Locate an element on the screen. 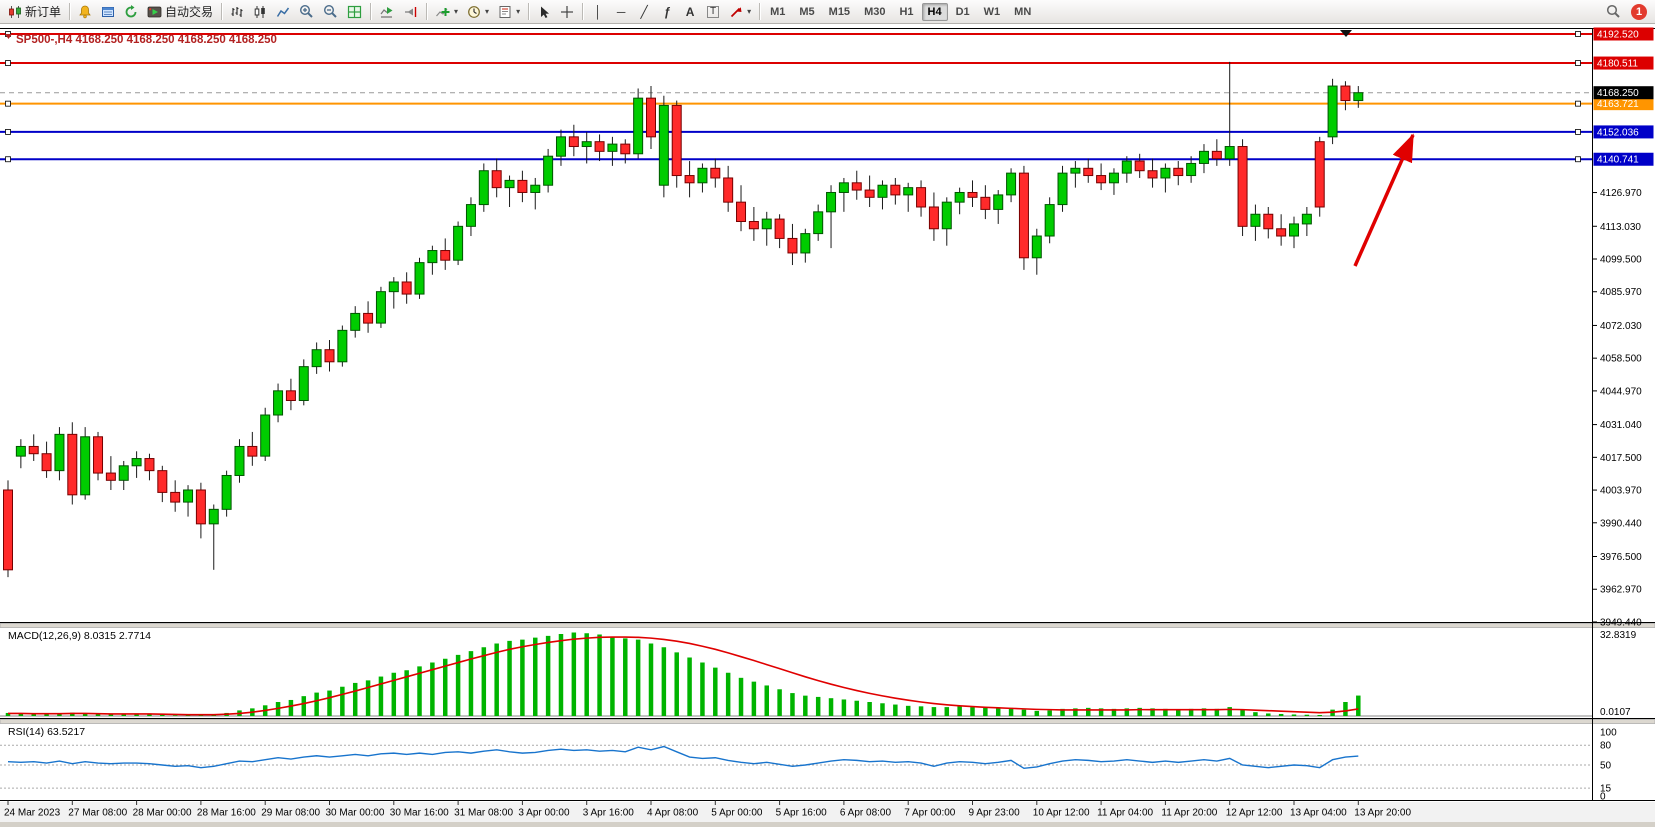 The image size is (1655, 832). templates-button: ▾ is located at coordinates (509, 12).